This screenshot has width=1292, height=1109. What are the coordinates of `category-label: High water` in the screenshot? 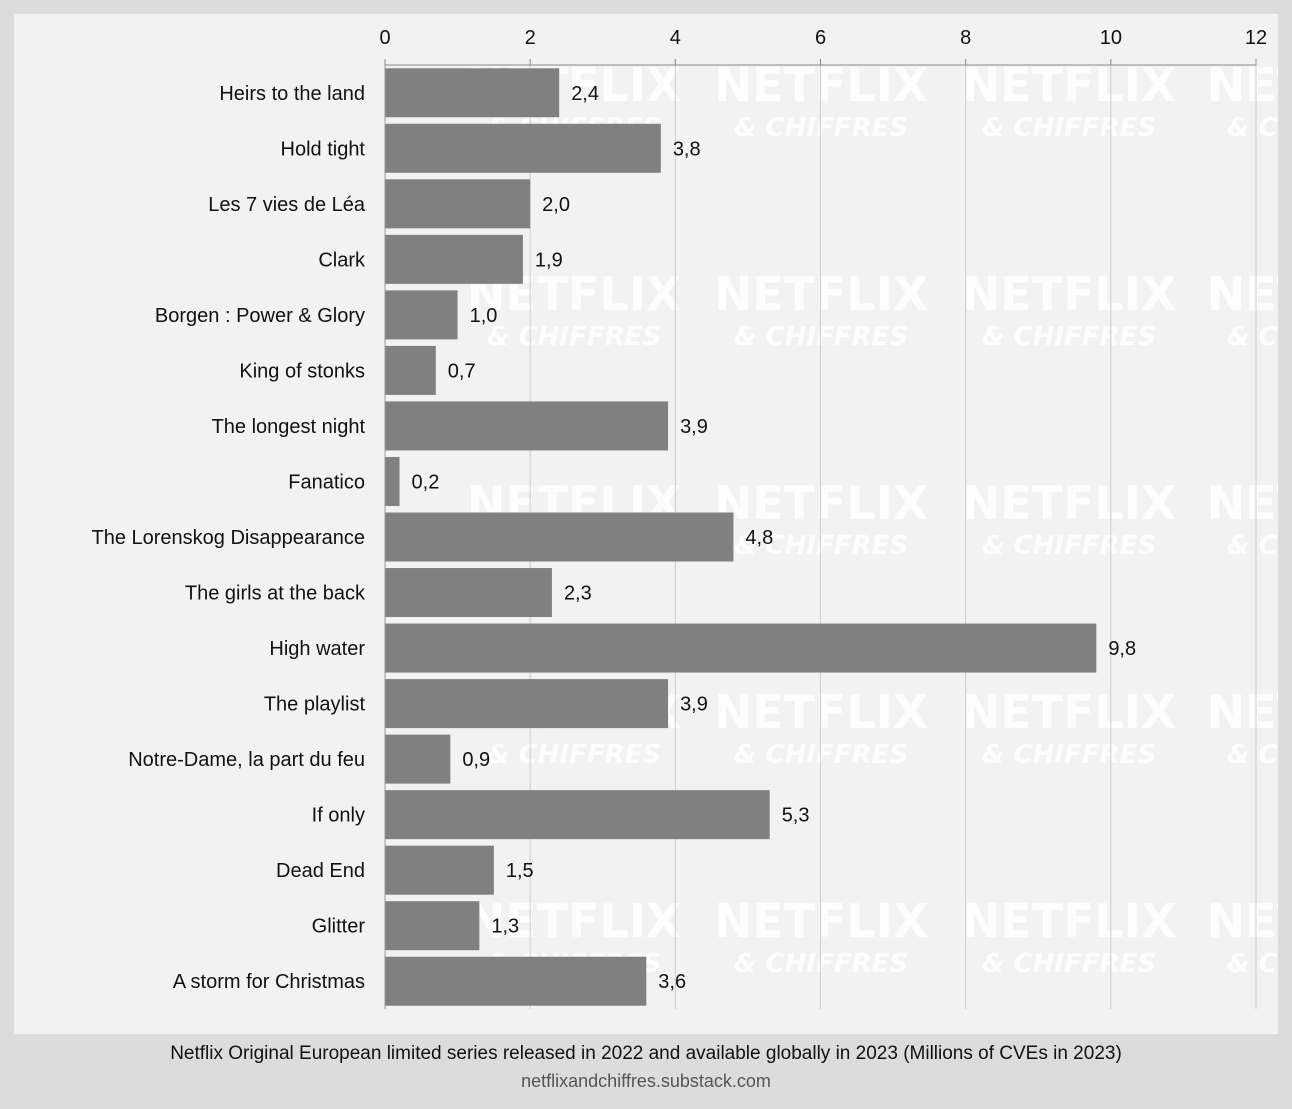 It's located at (317, 649).